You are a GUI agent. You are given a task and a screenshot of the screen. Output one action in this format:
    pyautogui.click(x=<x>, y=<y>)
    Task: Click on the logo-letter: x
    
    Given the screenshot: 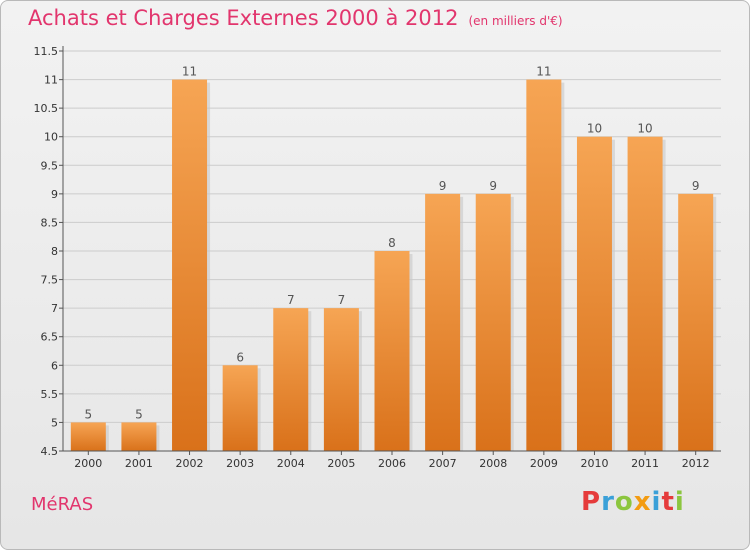 What is the action you would take?
    pyautogui.click(x=642, y=502)
    